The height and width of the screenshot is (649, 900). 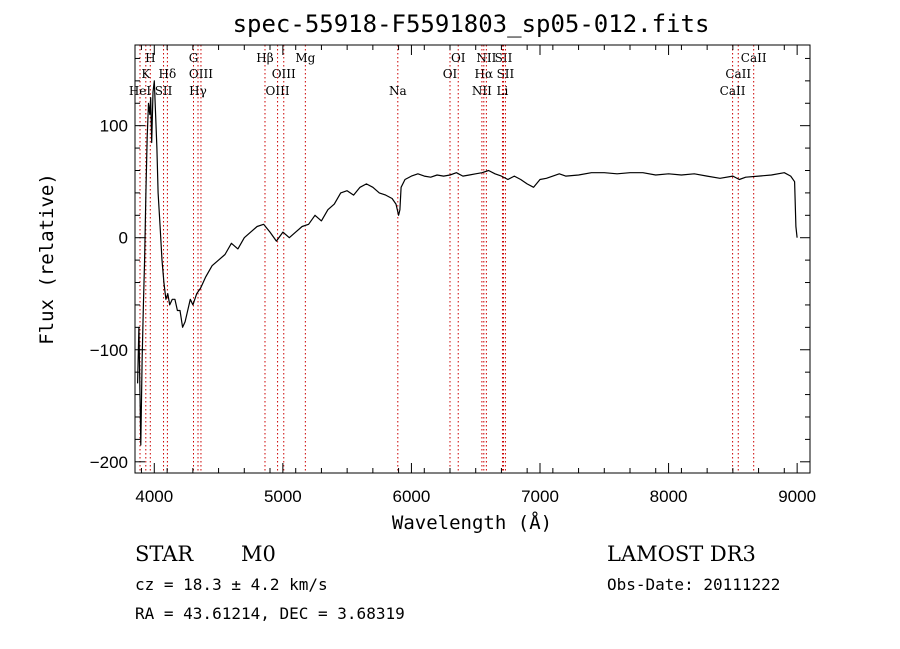 I want to click on line-marker-label: HeI, so click(x=140, y=91).